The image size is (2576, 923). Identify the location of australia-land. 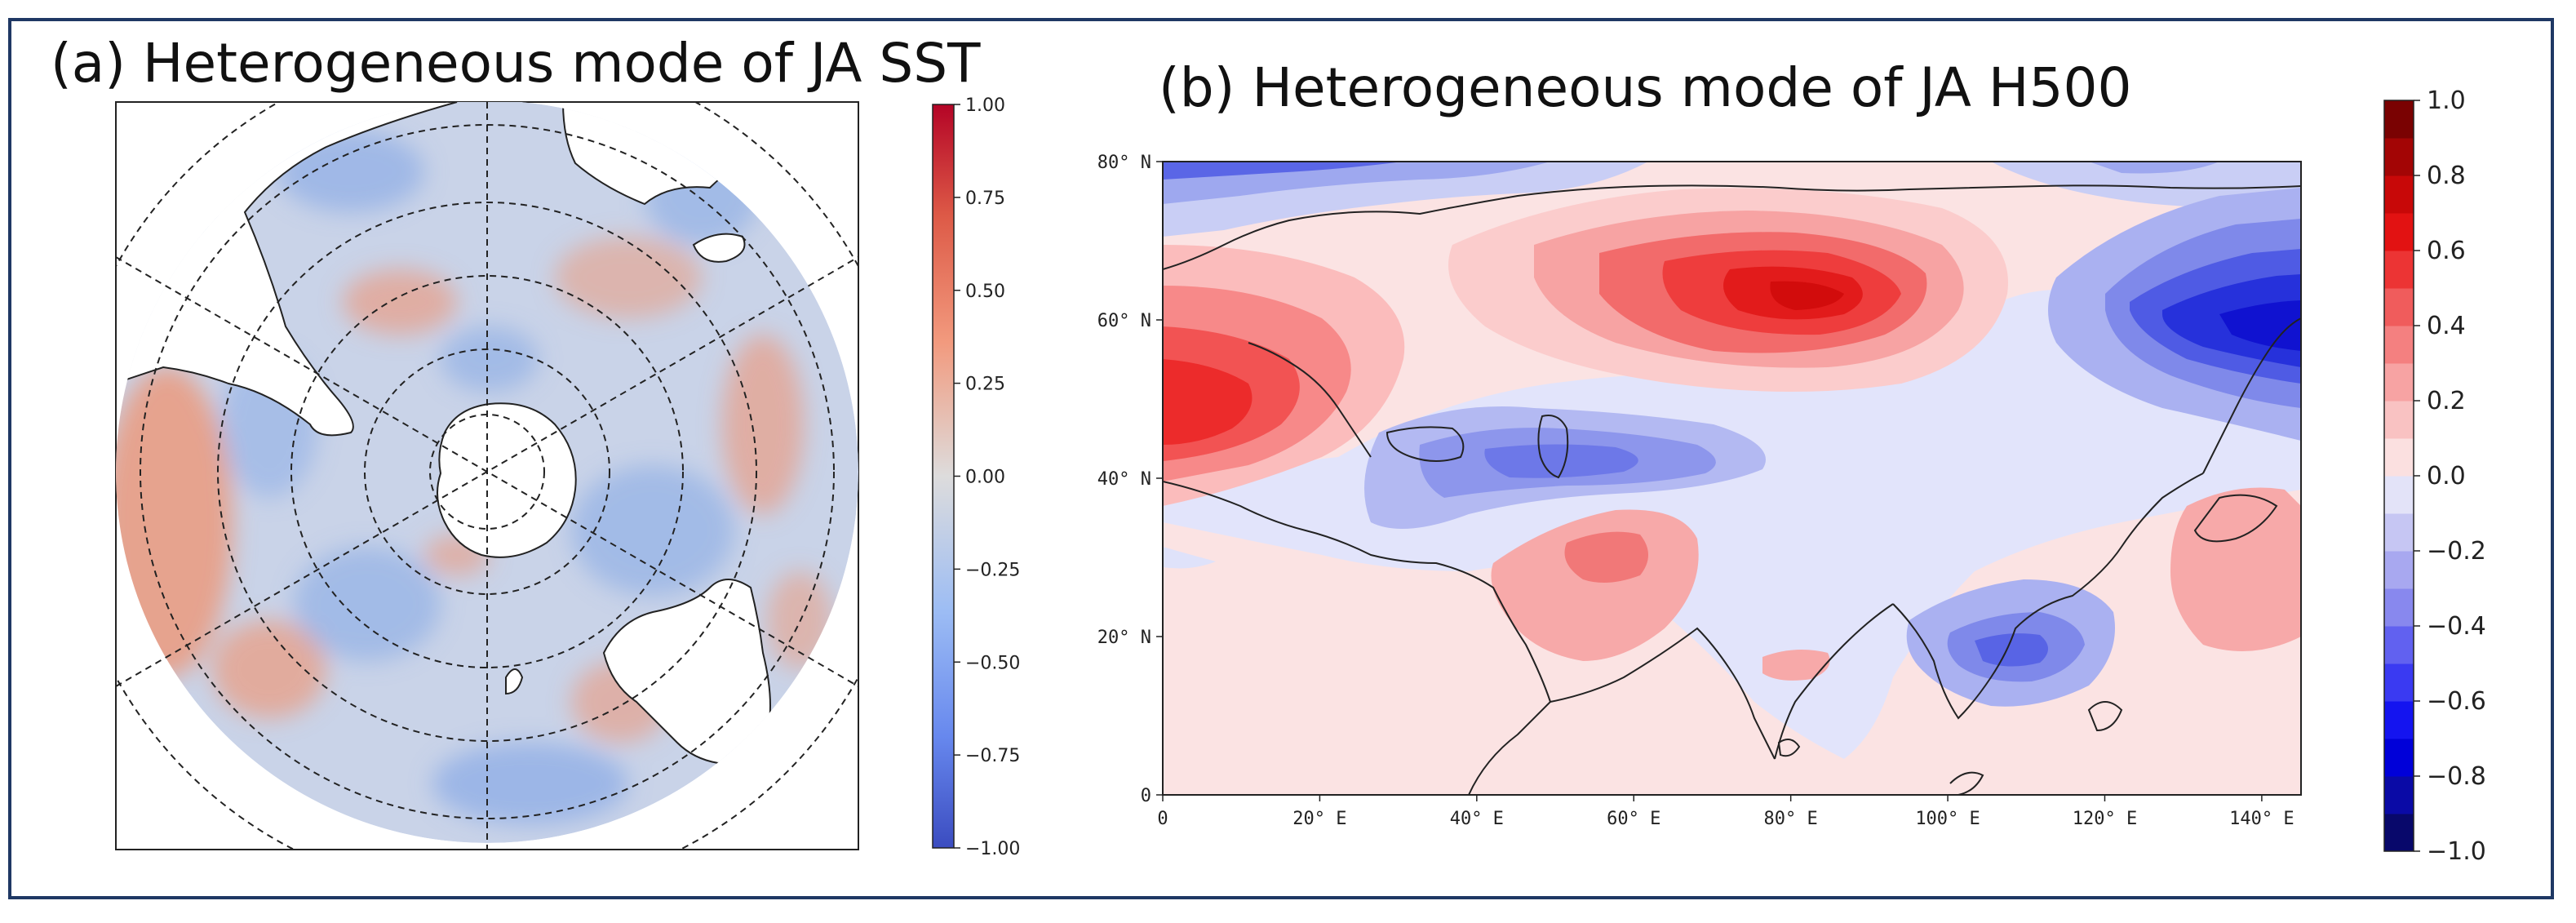
(686, 672).